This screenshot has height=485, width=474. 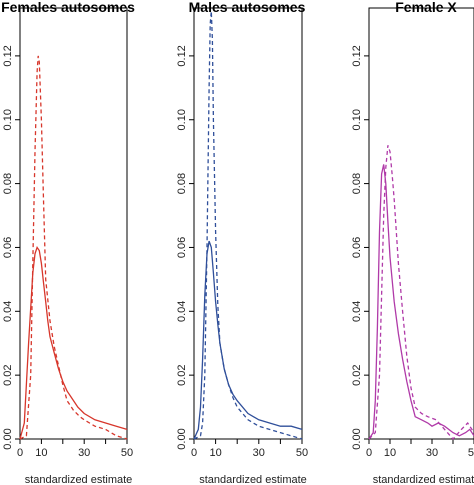 I want to click on series-line-dashed, so click(x=421, y=292).